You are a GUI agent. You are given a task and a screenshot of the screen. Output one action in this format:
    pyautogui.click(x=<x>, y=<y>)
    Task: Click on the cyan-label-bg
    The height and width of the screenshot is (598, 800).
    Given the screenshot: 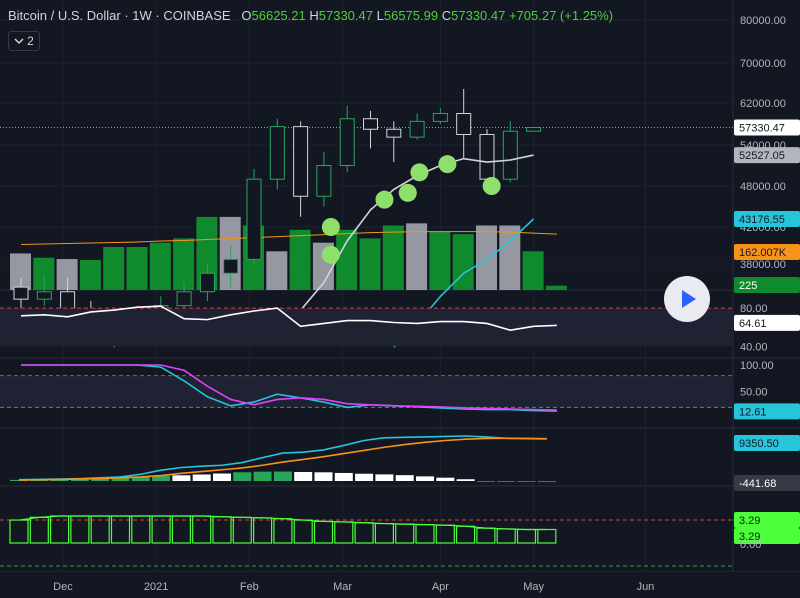 What is the action you would take?
    pyautogui.click(x=767, y=218)
    